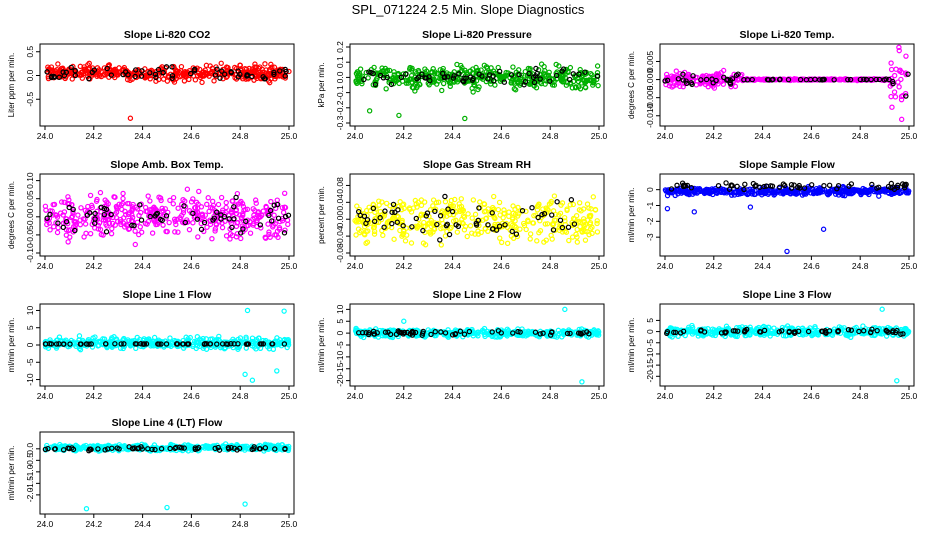 This screenshot has height=540, width=936. I want to click on y-tick-label: -20, so click(650, 376).